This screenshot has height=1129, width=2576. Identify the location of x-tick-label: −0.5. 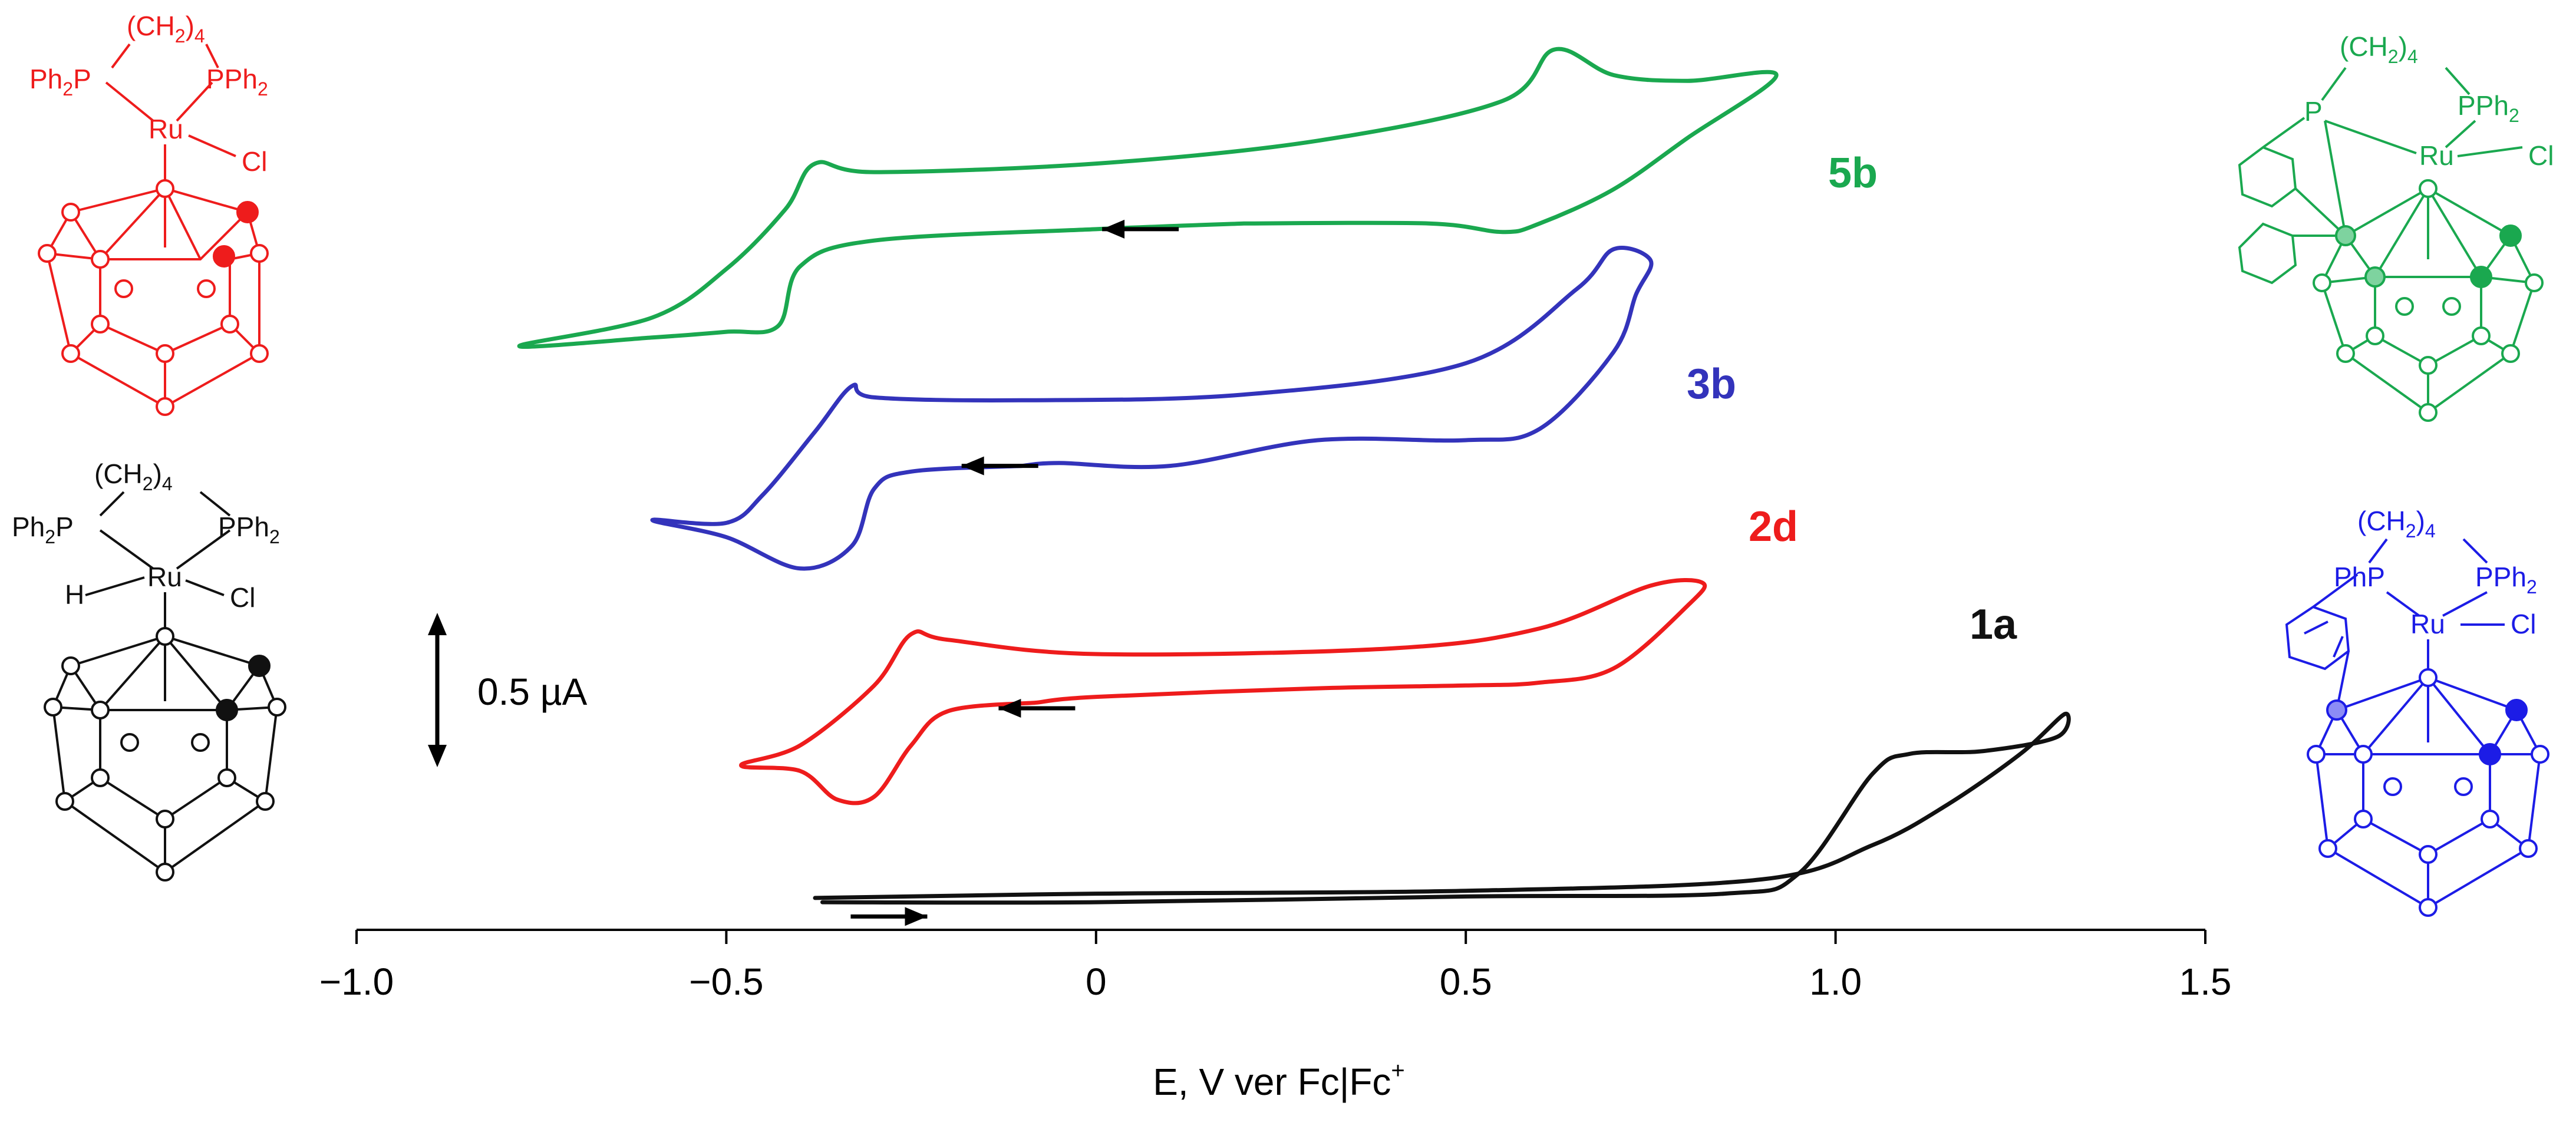
(726, 981).